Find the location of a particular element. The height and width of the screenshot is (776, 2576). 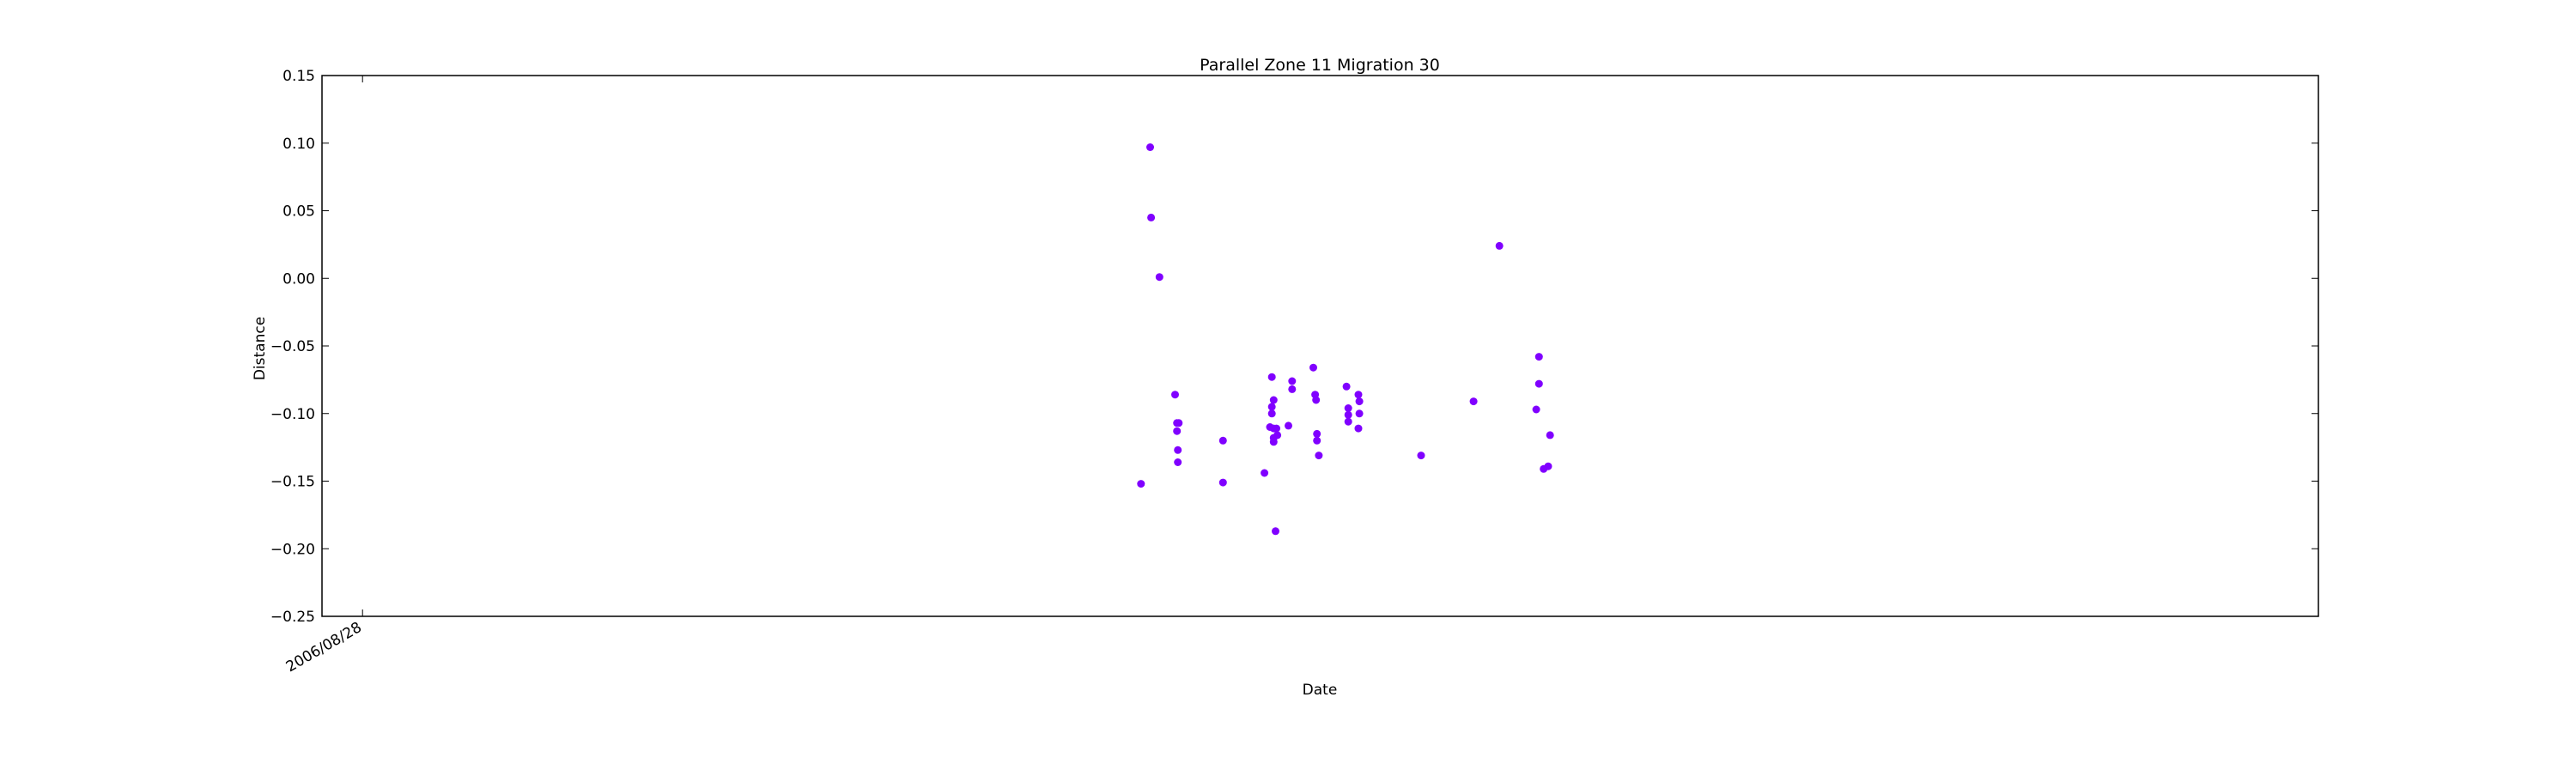

data-points is located at coordinates (1345, 339).